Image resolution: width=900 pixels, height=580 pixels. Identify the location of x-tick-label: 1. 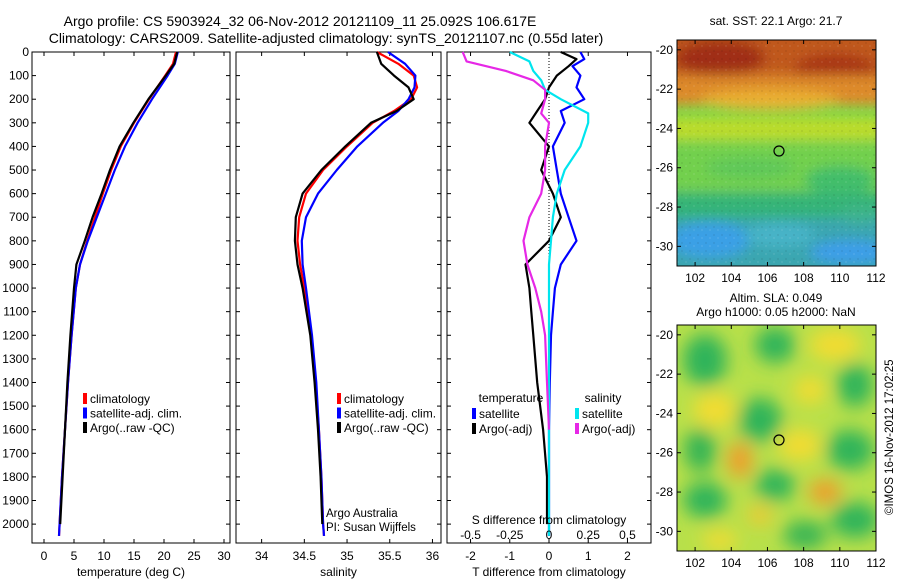
(588, 556).